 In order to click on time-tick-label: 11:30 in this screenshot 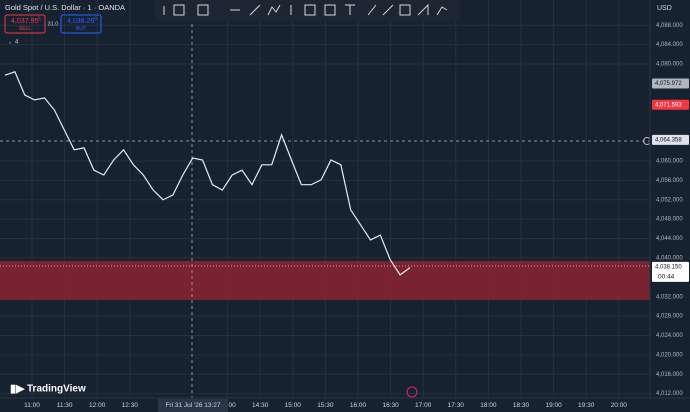, I will do `click(65, 405)`.